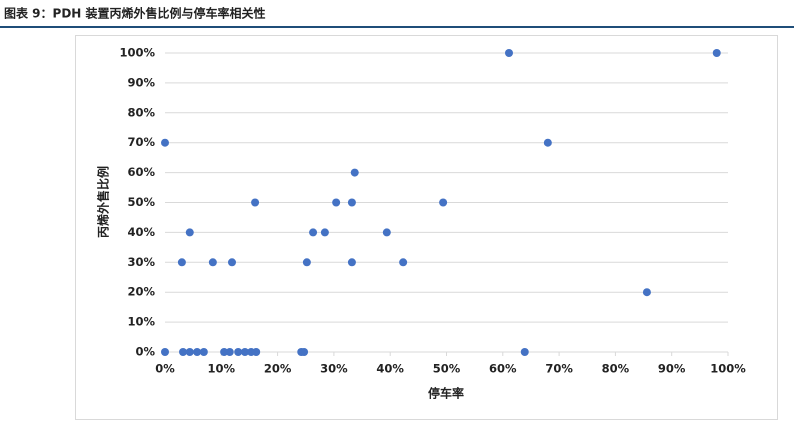 The height and width of the screenshot is (426, 794). I want to click on x-tick-label: 30%, so click(334, 369).